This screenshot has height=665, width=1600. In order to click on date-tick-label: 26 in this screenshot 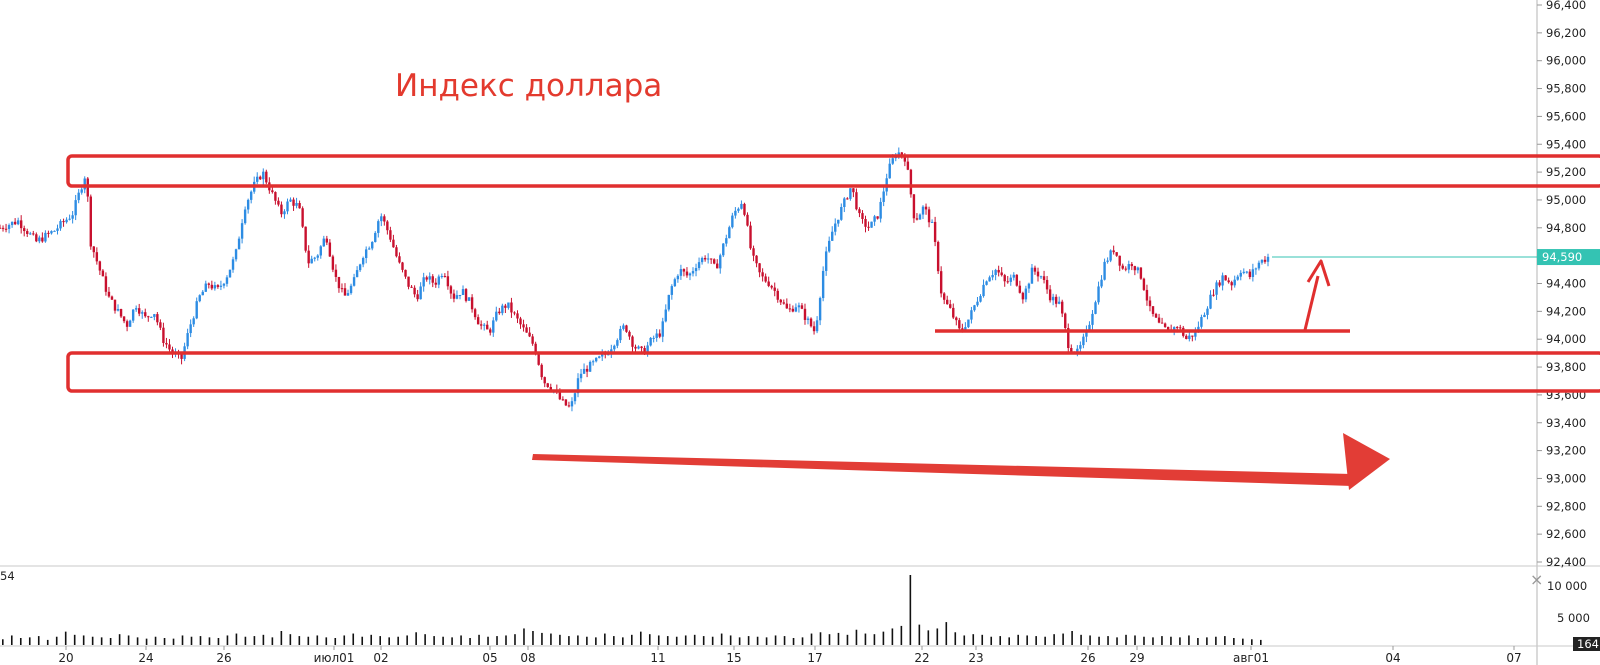, I will do `click(223, 658)`.